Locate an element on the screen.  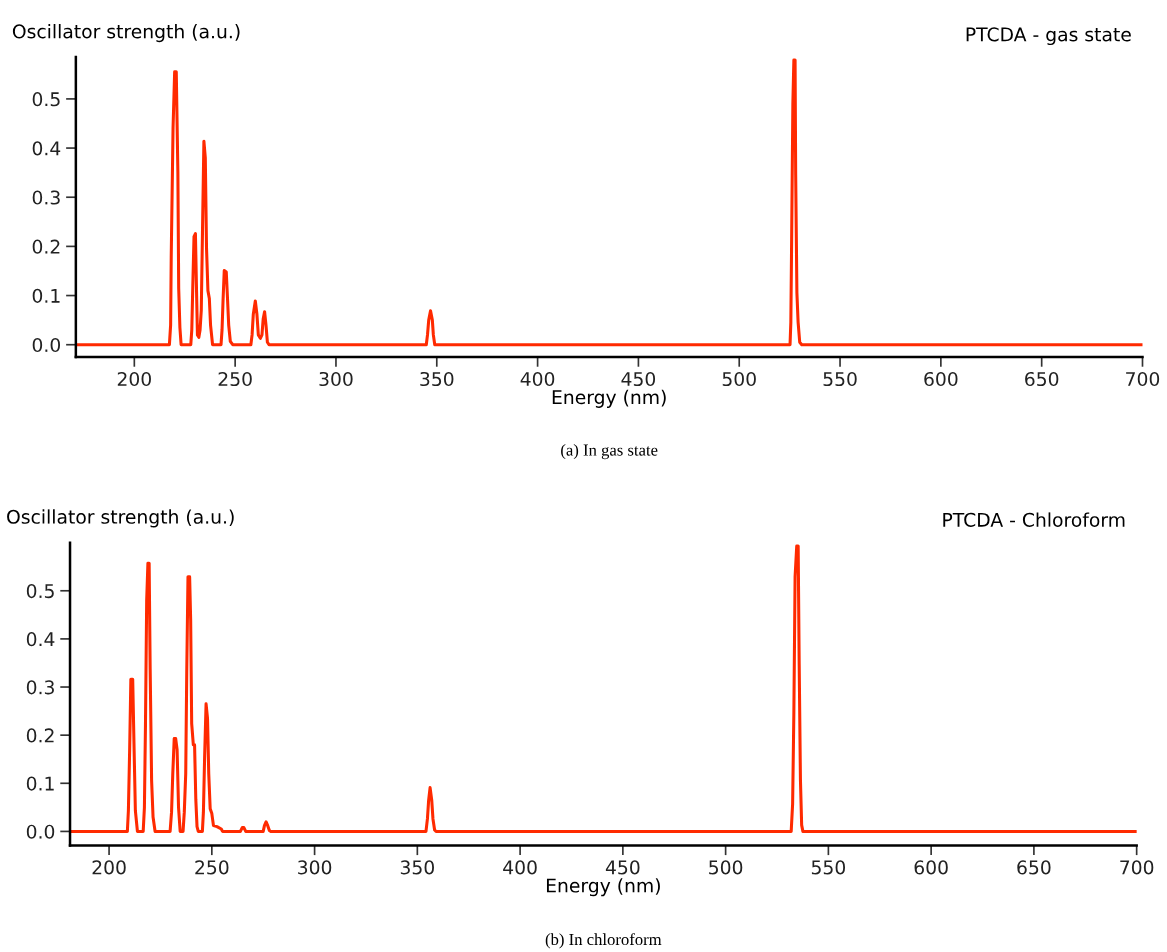
chart-title: PTCDA - gas state is located at coordinates (1048, 36).